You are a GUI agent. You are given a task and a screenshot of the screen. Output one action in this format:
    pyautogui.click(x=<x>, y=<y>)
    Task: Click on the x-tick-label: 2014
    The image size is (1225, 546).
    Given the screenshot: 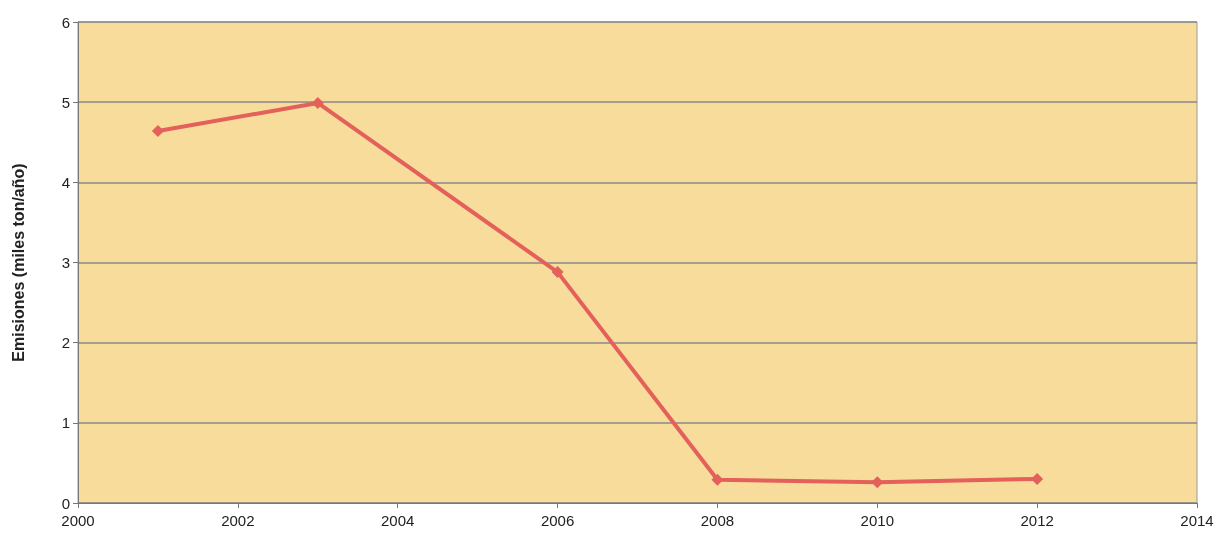 What is the action you would take?
    pyautogui.click(x=1197, y=520)
    